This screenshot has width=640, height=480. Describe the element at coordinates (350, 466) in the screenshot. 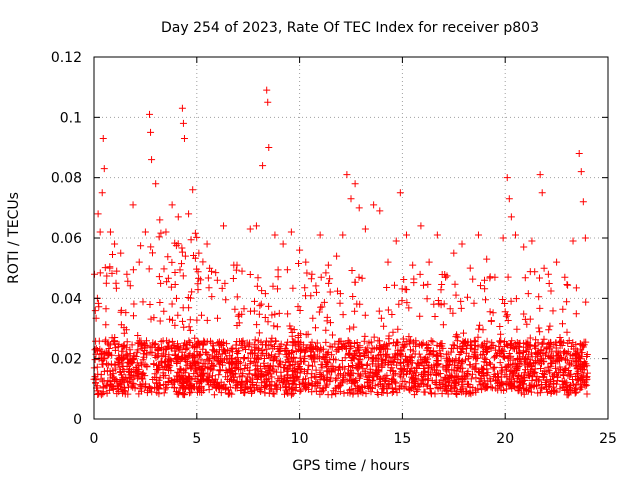

I see `x-axis-label: GPS time / hours` at that location.